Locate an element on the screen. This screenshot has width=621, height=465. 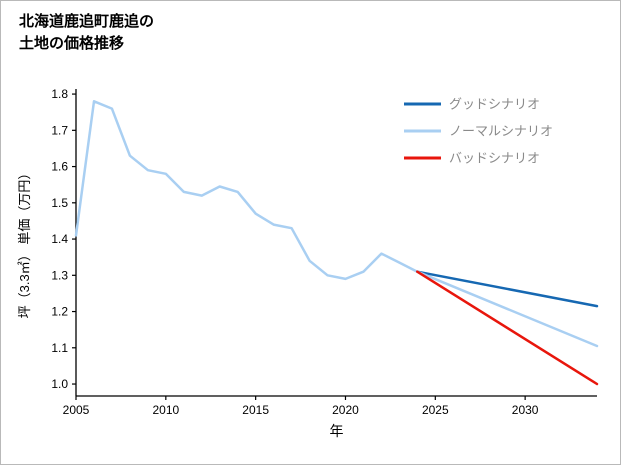
y-tick-label: 1.6 is located at coordinates (59, 167).